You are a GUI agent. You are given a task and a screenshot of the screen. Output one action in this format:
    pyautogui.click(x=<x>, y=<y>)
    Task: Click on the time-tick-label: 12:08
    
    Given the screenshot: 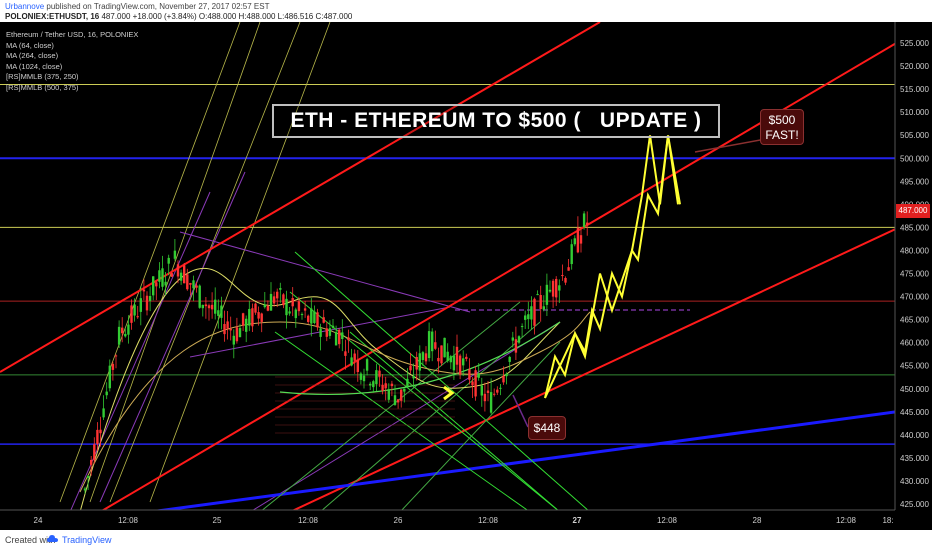 What is the action you would take?
    pyautogui.click(x=128, y=520)
    